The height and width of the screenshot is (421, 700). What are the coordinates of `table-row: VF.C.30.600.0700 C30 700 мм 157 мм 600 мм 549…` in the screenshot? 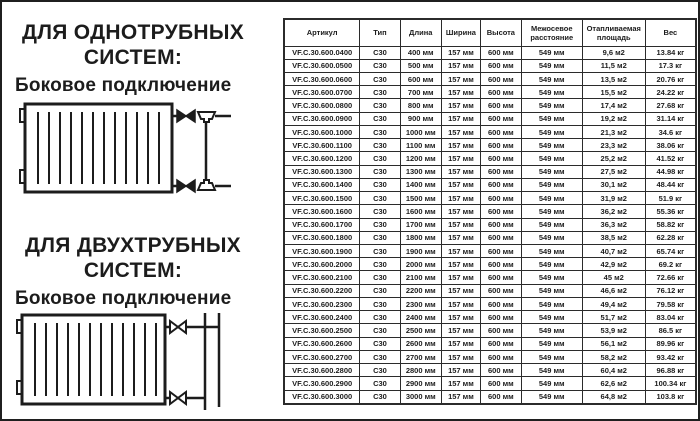 It's located at (490, 92).